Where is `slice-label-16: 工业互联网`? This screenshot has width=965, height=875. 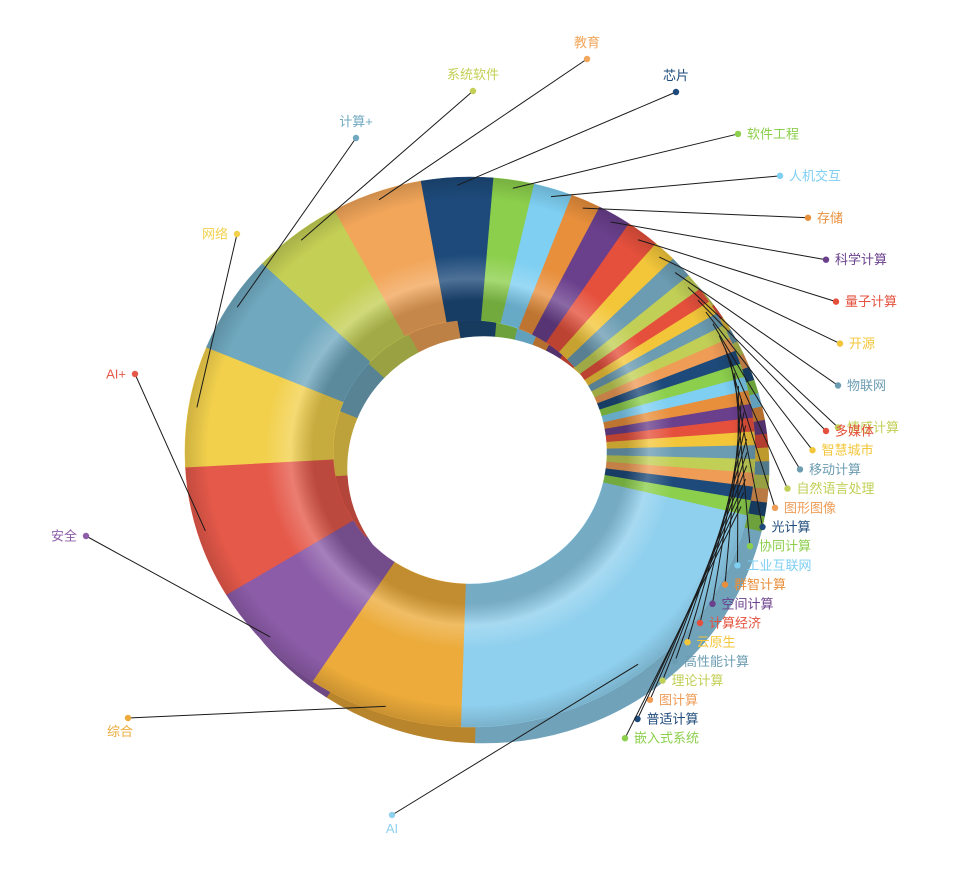
slice-label-16: 工业互联网 is located at coordinates (779, 565).